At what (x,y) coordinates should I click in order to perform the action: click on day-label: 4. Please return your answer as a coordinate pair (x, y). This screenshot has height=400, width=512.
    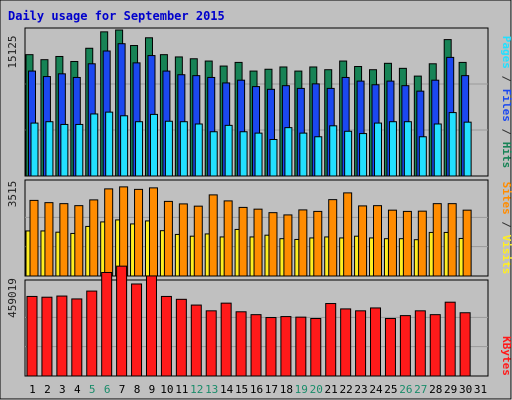
    Looking at the image, I should click on (77, 389).